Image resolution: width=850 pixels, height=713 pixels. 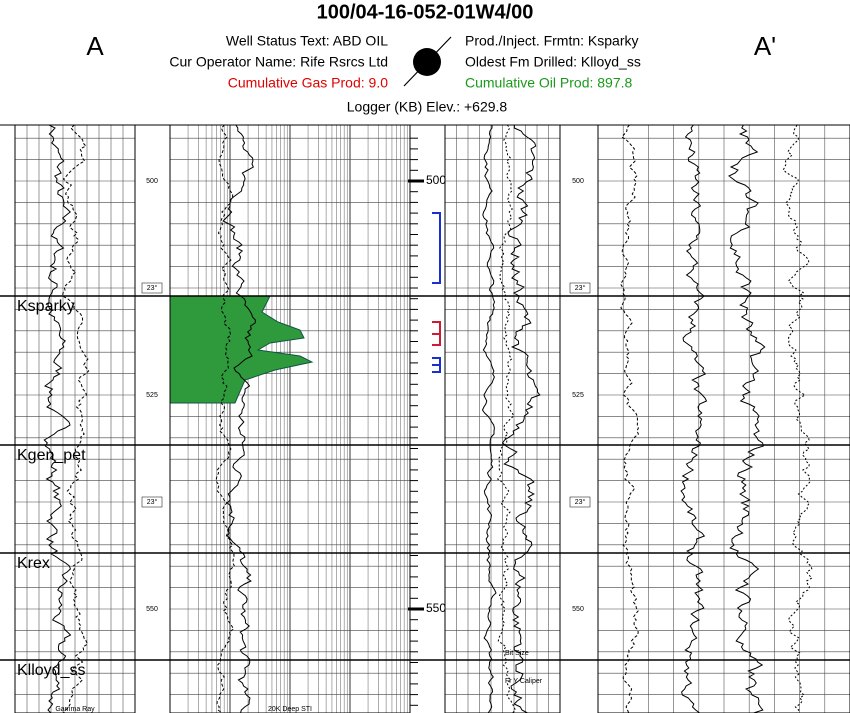 I want to click on well-status: Well Status Text: ABD OIL, so click(x=307, y=41).